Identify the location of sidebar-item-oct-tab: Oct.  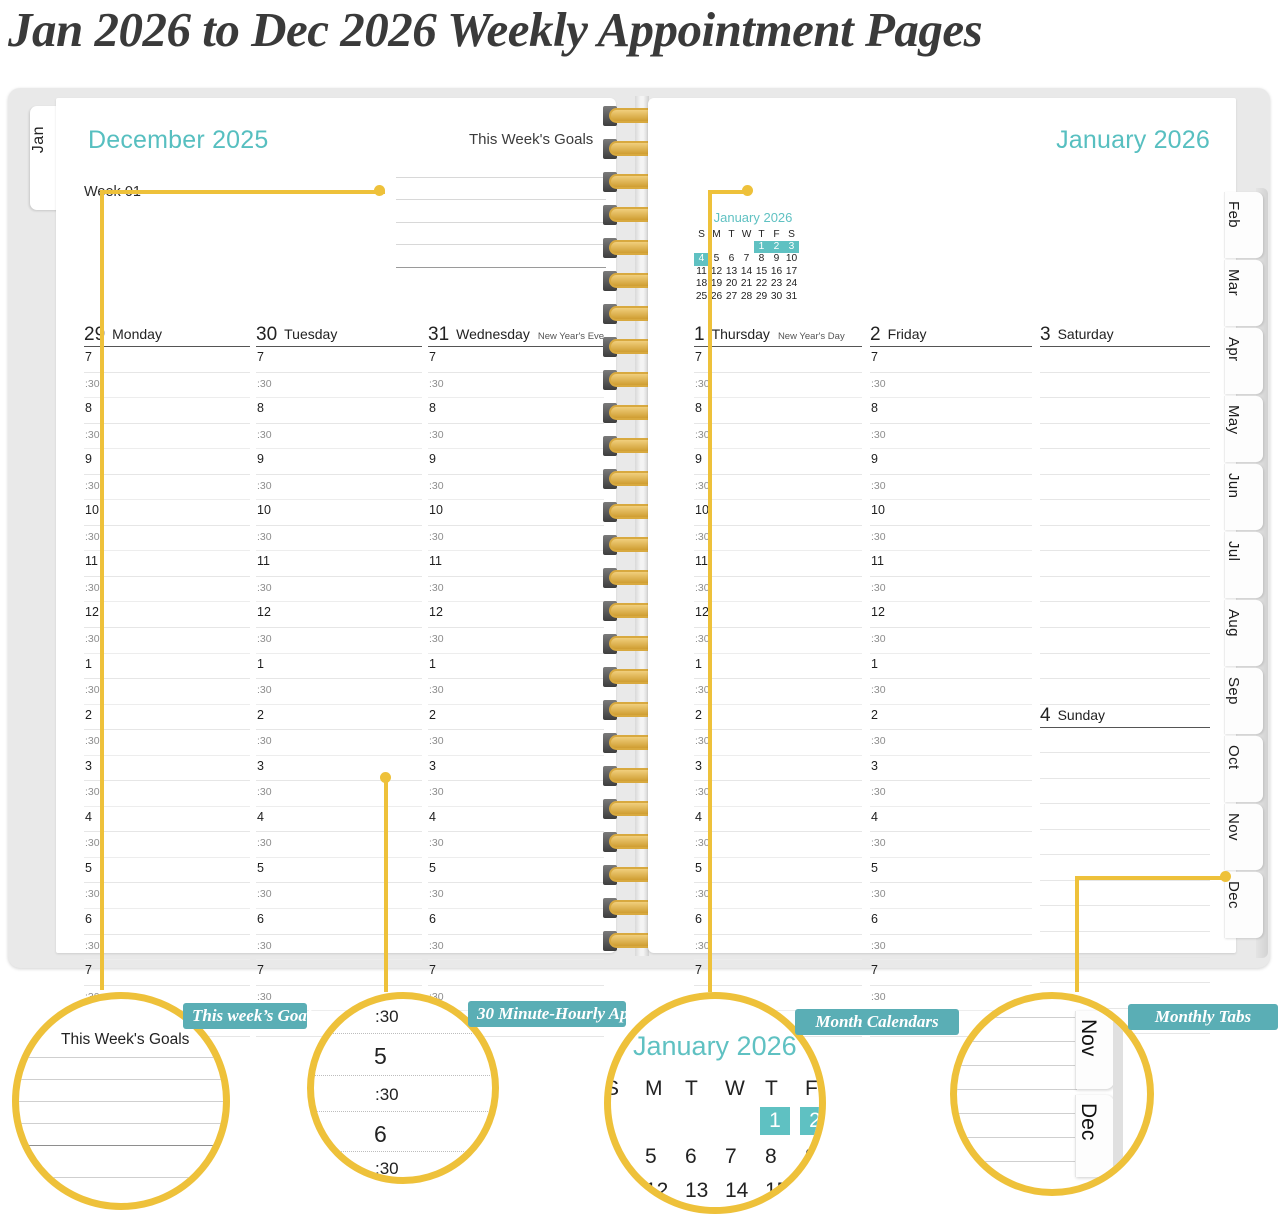
(1243, 769).